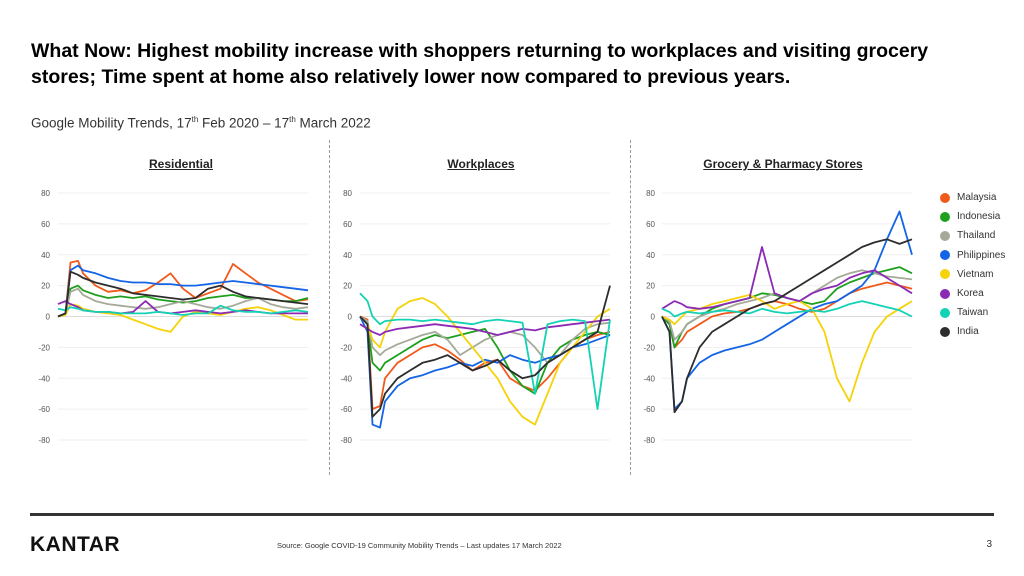 This screenshot has width=1024, height=576. Describe the element at coordinates (945, 274) in the screenshot. I see `legend-dot-vietnam` at that location.